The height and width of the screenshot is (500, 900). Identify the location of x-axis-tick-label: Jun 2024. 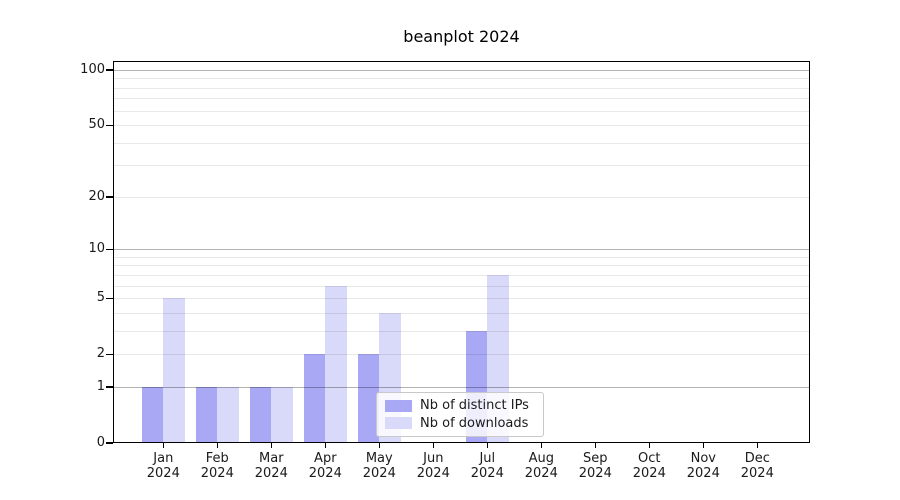
(433, 466).